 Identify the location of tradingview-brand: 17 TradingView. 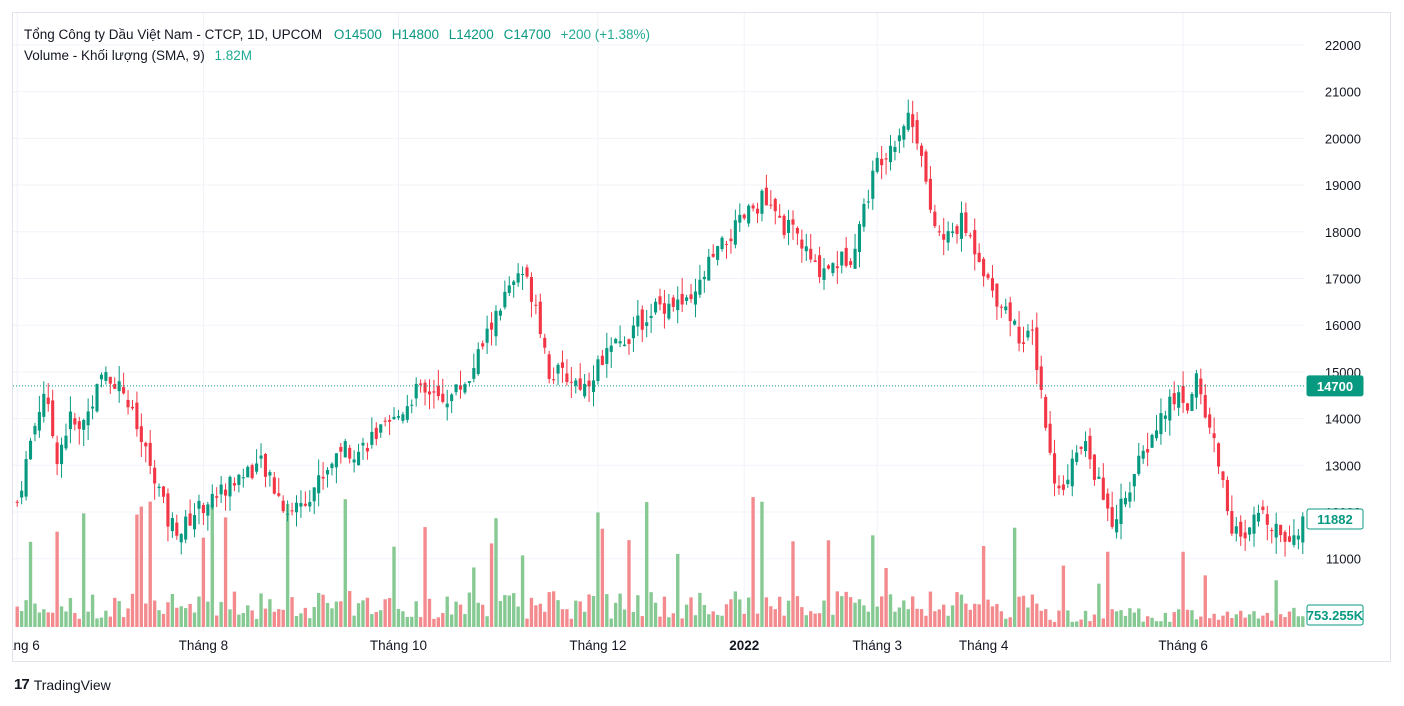
(62, 684).